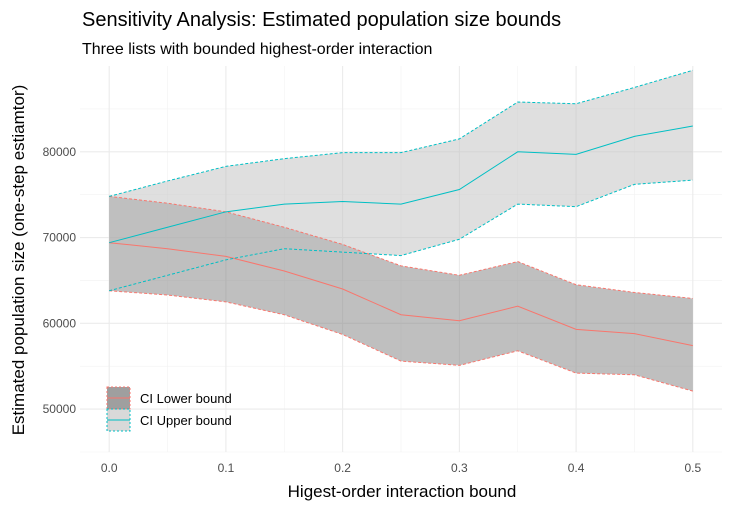 The width and height of the screenshot is (733, 510). I want to click on x-tick-label: 0.0, so click(109, 468).